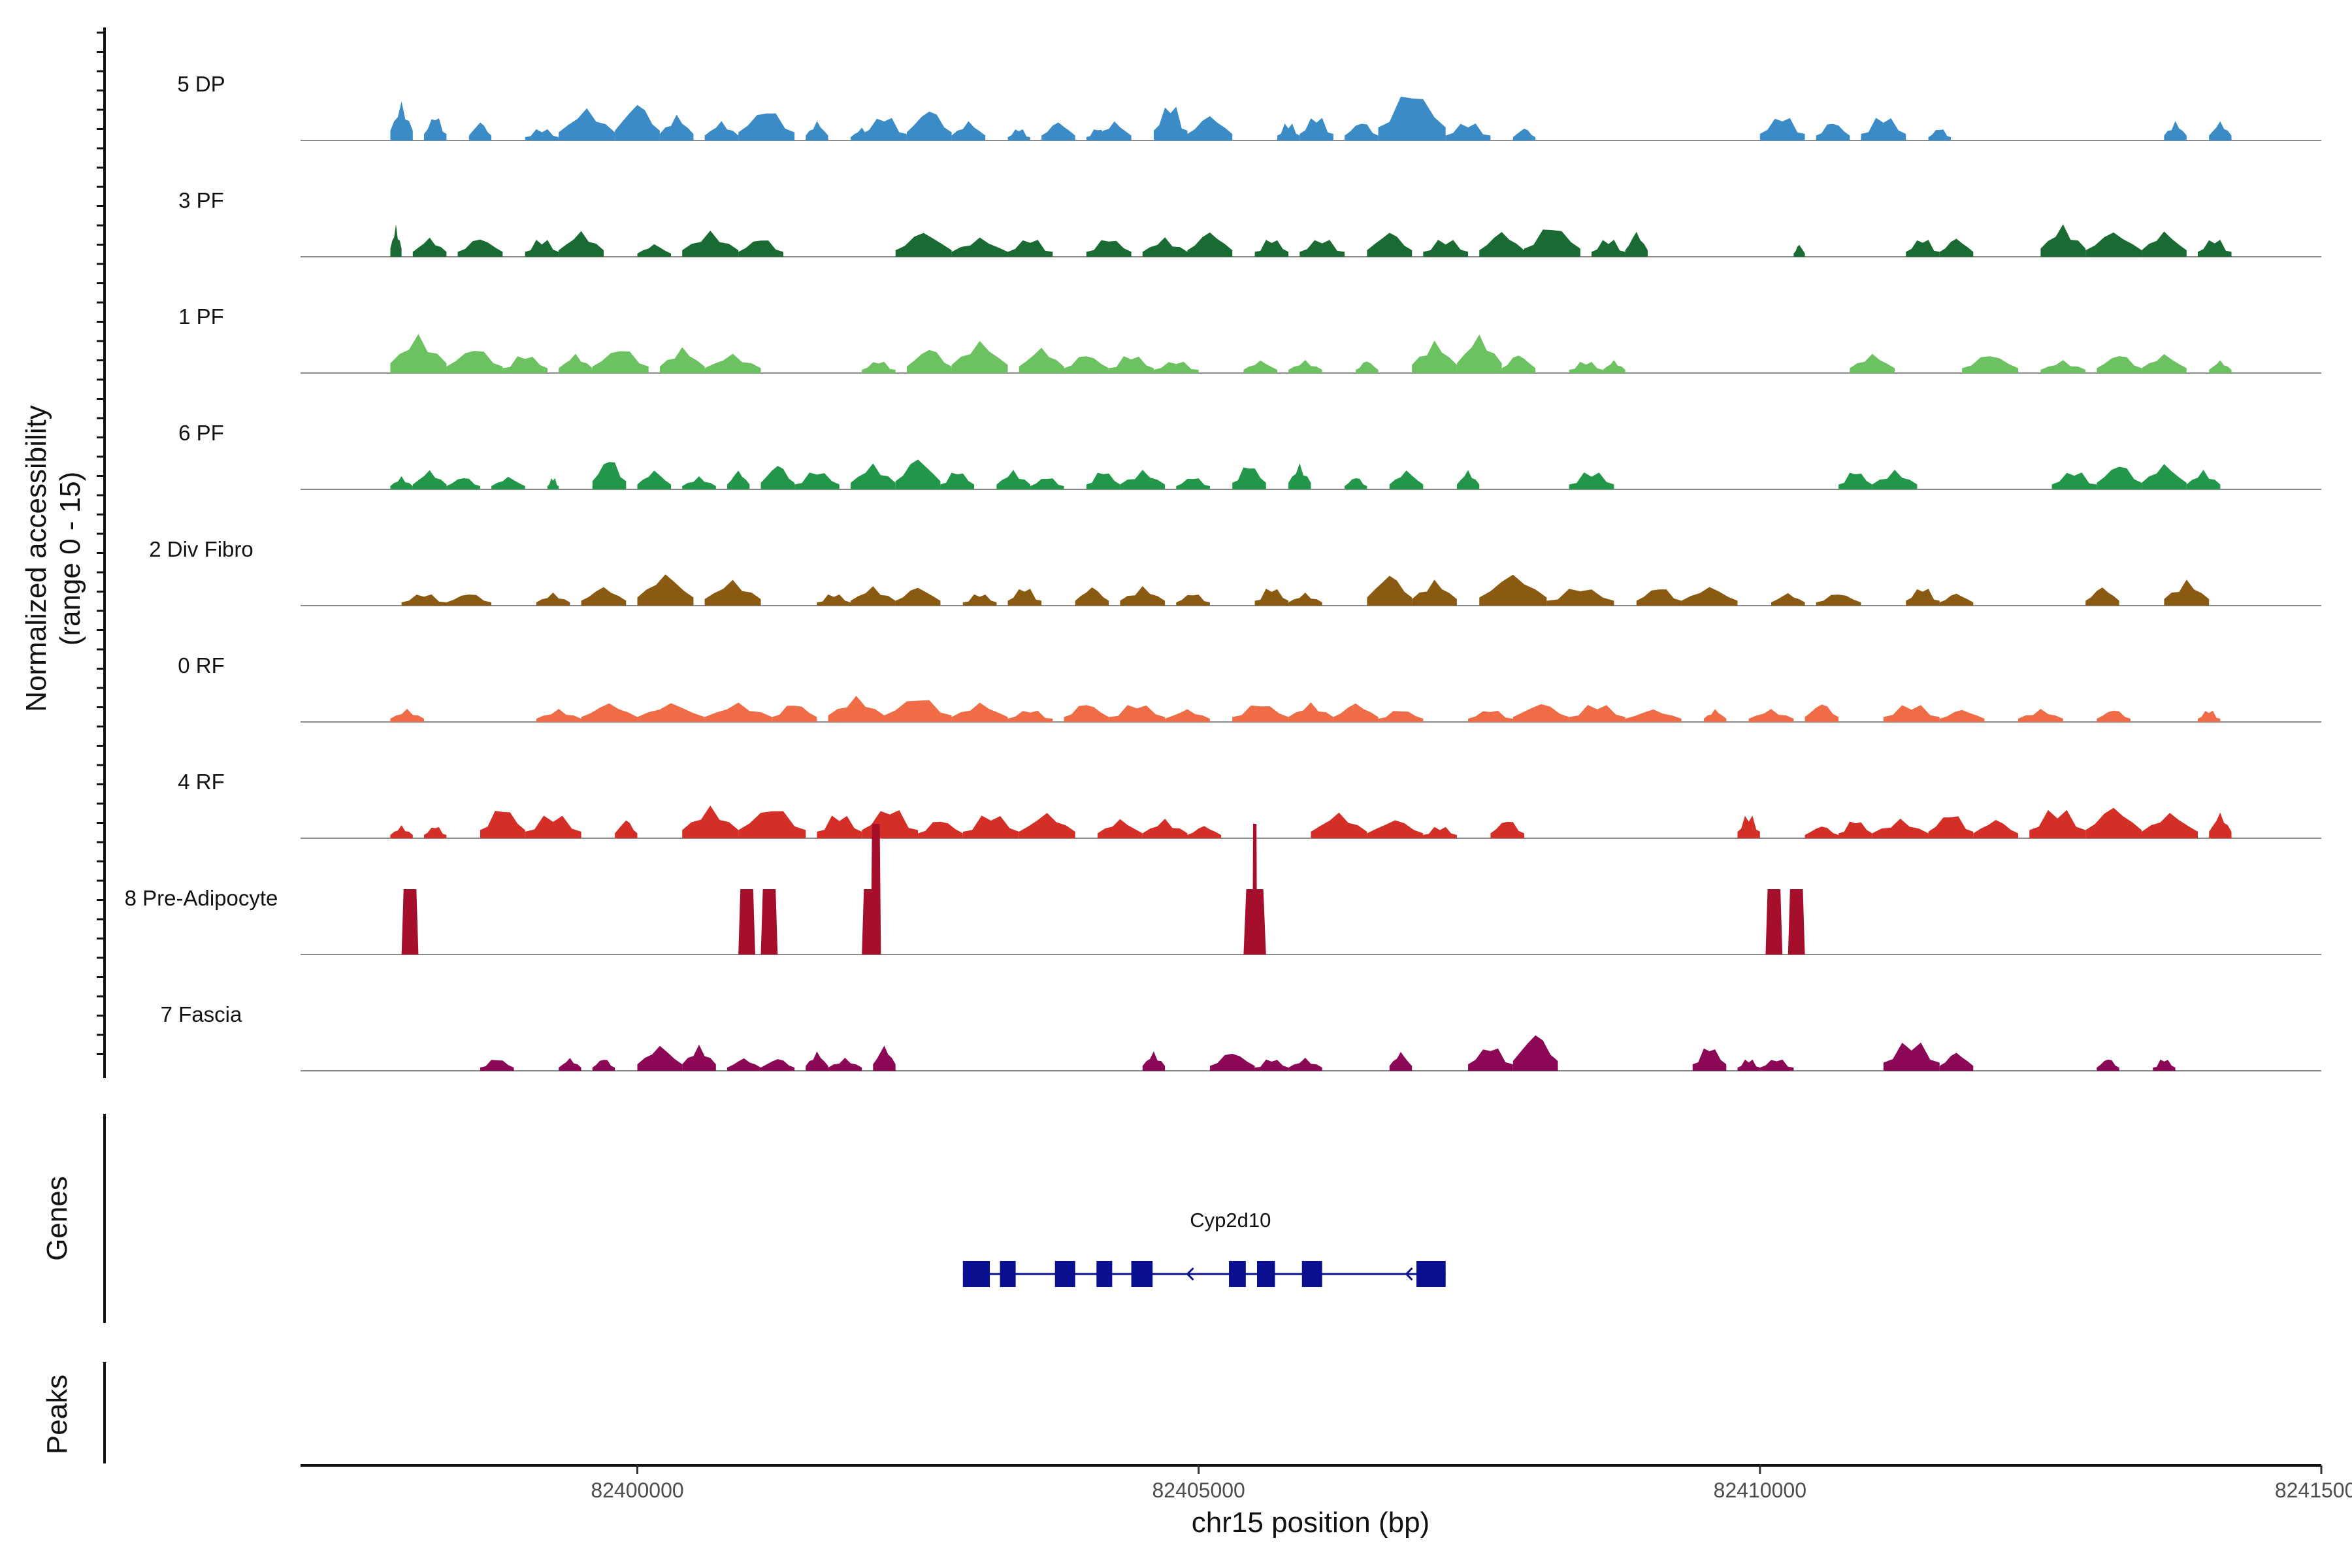 The width and height of the screenshot is (2352, 1568). What do you see at coordinates (1249, 222) in the screenshot?
I see `track-3-pf: 3 PF` at bounding box center [1249, 222].